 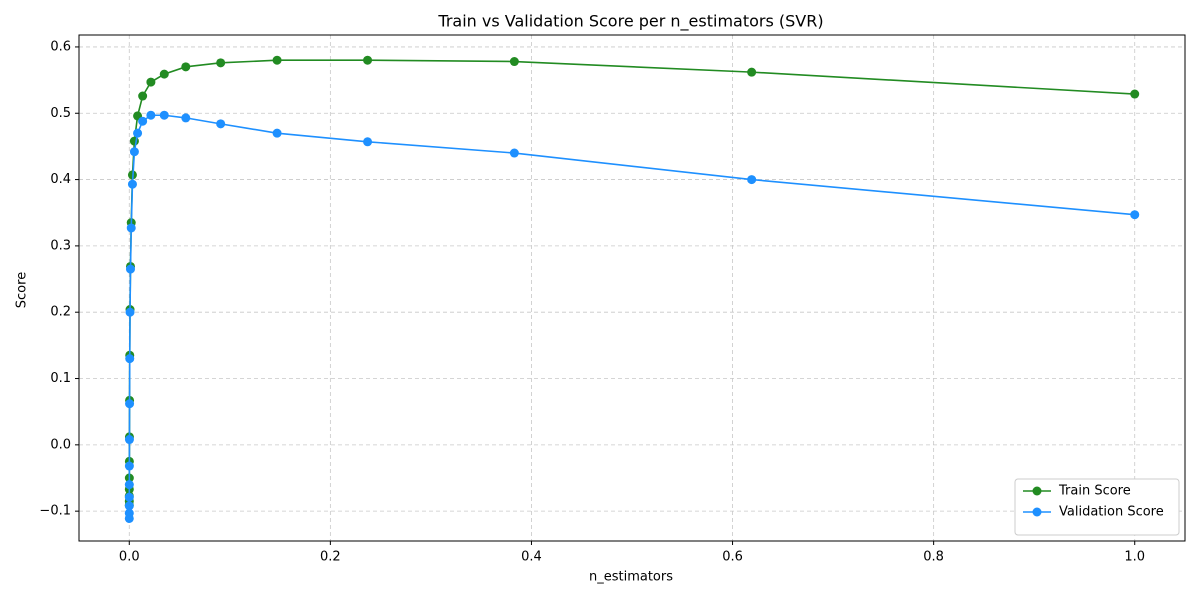 What do you see at coordinates (1094, 491) in the screenshot?
I see `legend-label: Train Score` at bounding box center [1094, 491].